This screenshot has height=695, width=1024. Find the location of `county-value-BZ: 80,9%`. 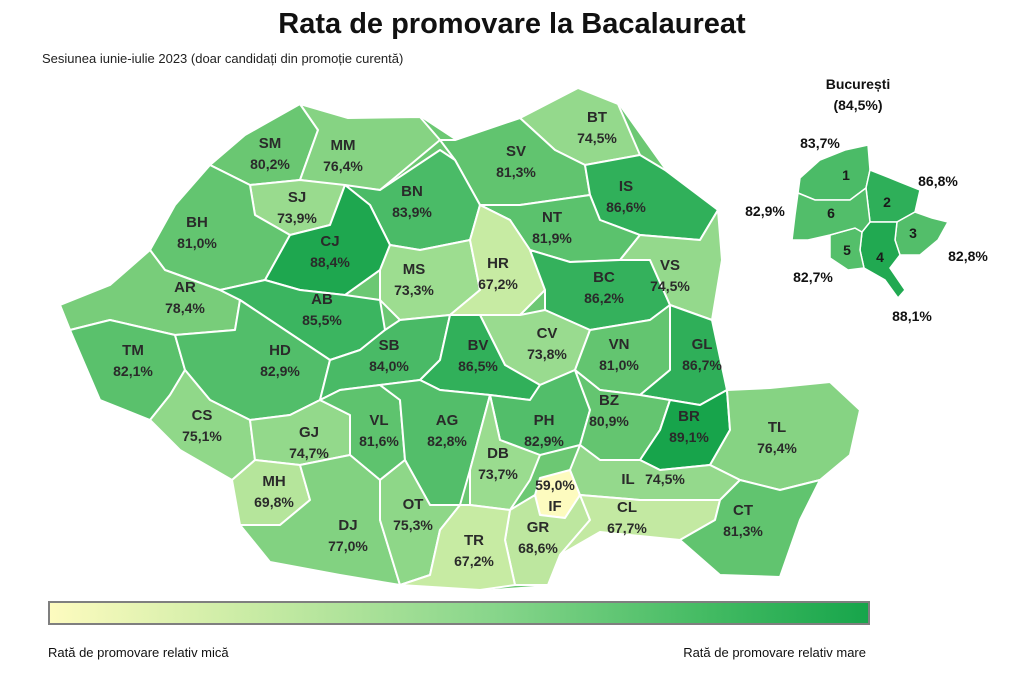

county-value-BZ: 80,9% is located at coordinates (609, 421).